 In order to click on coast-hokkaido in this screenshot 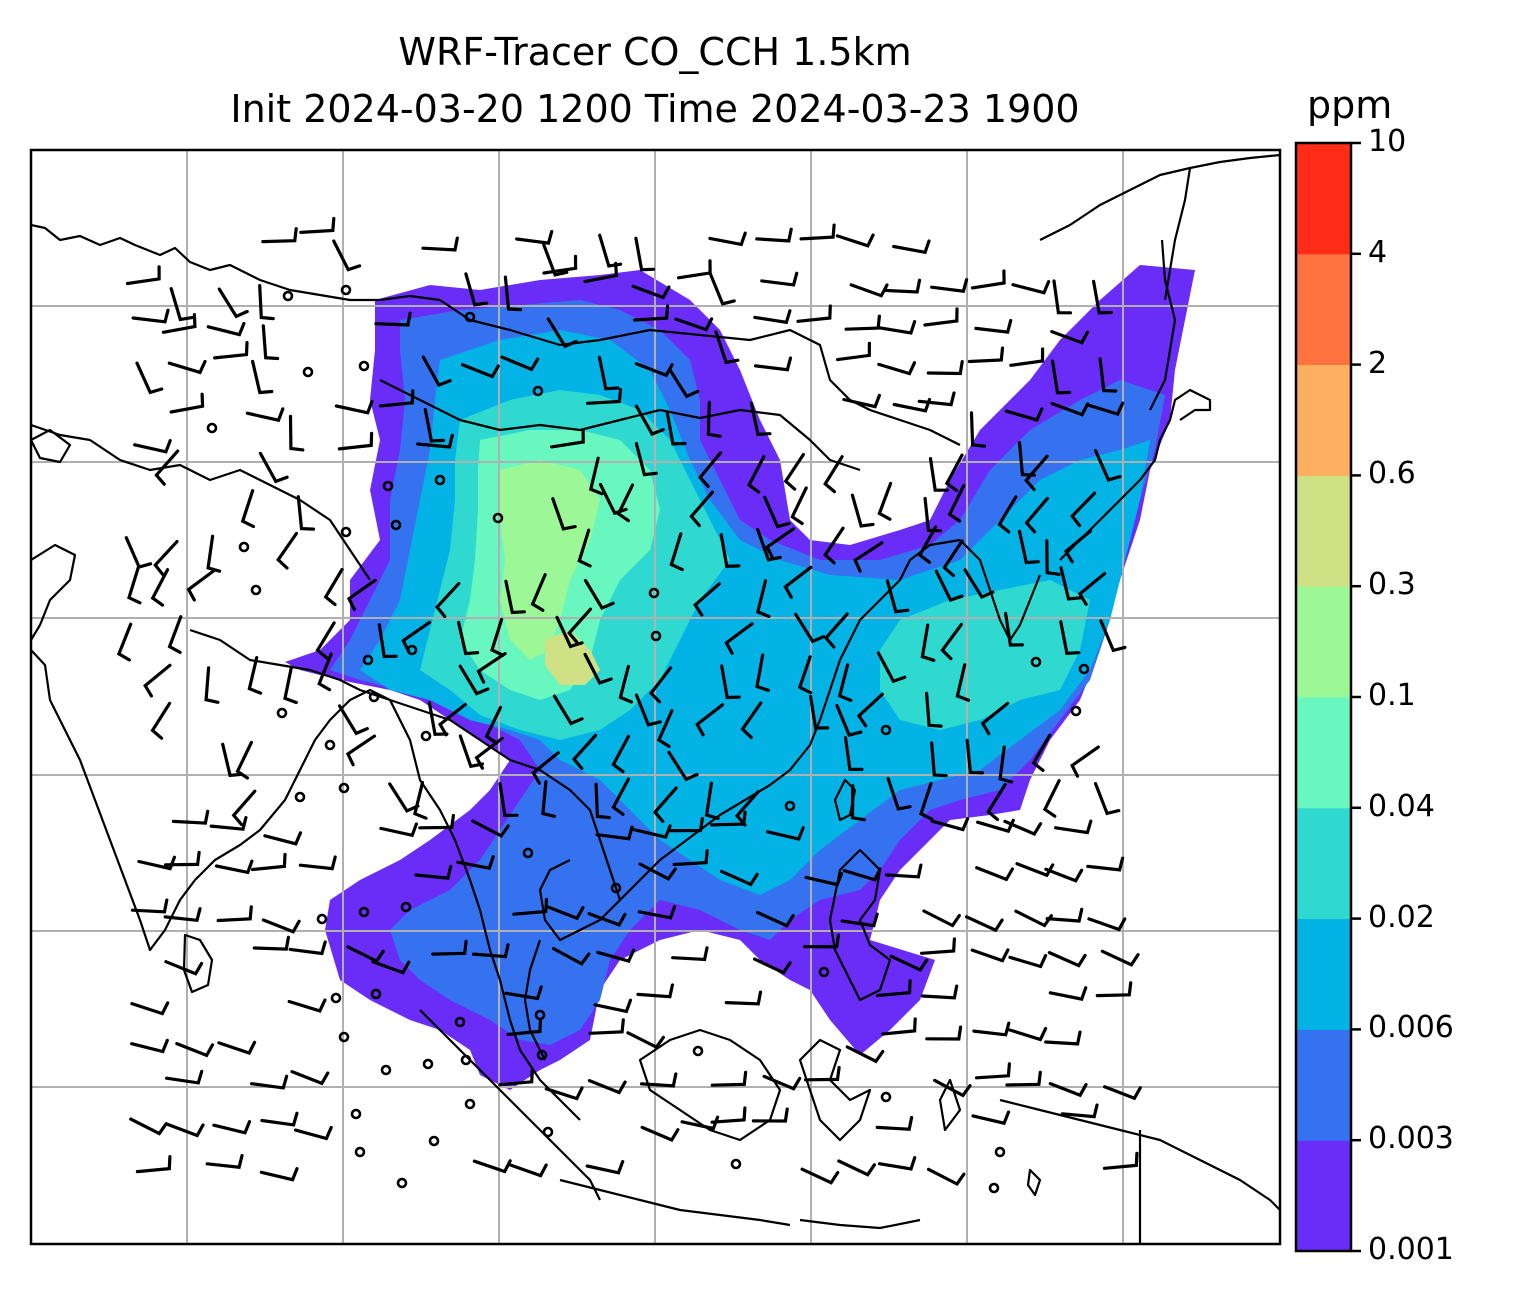, I will do `click(1163, 325)`.